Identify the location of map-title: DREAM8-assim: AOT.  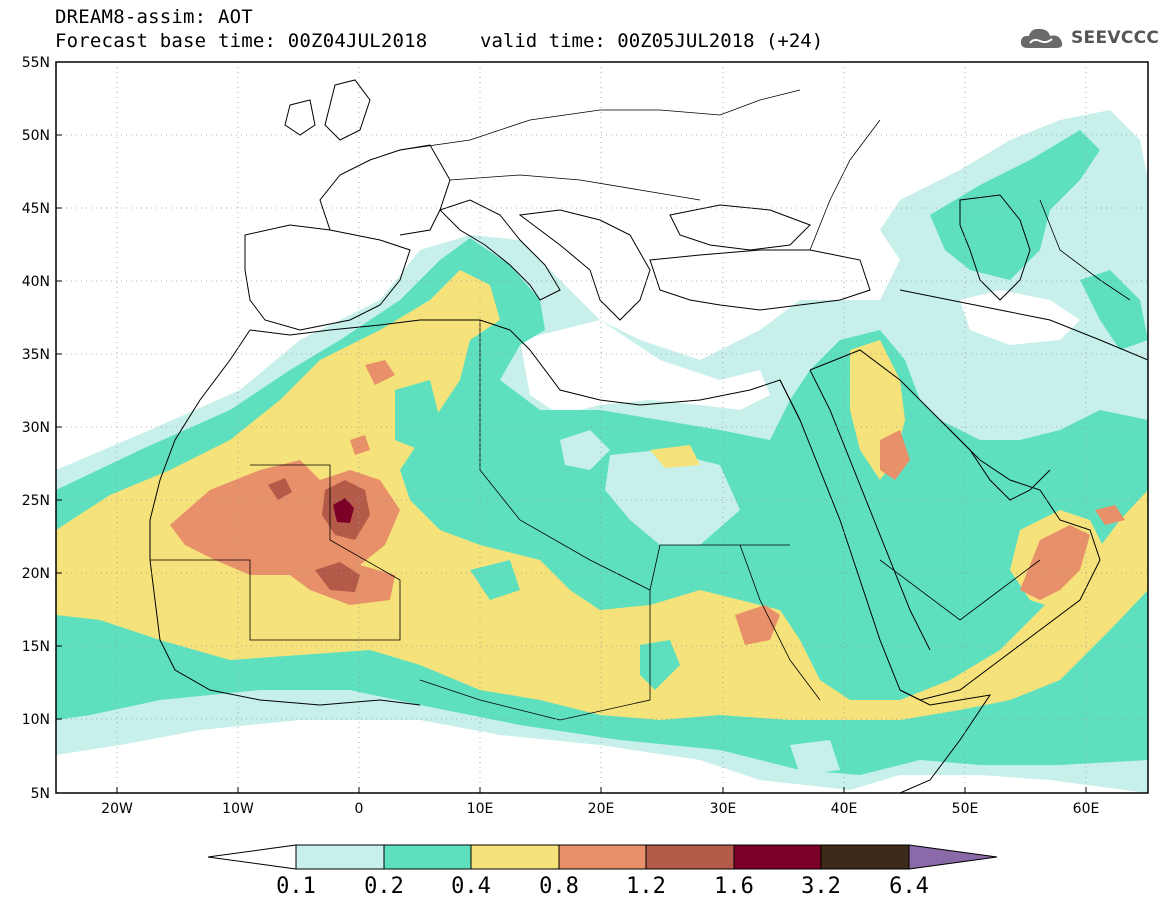
(154, 17).